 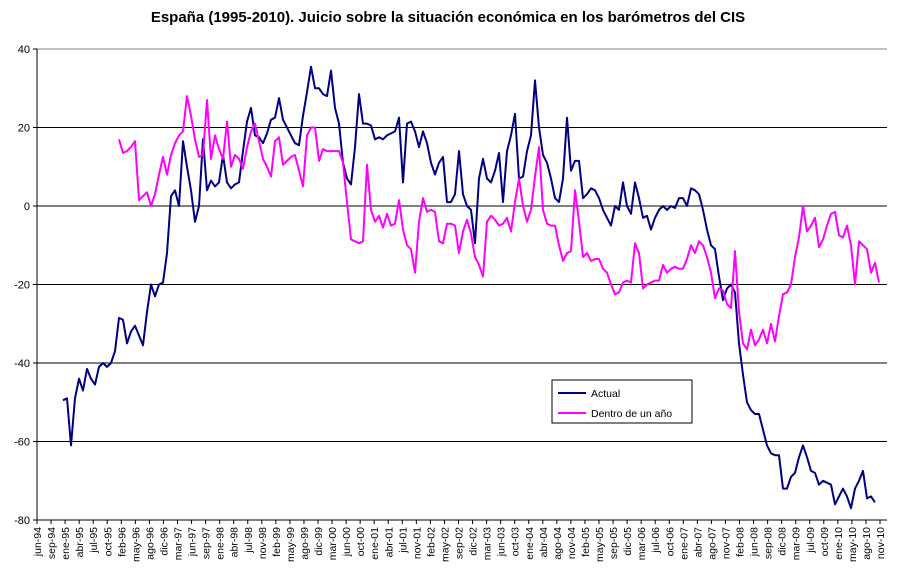 I want to click on x-tick-label: feb-96, so click(x=122, y=542).